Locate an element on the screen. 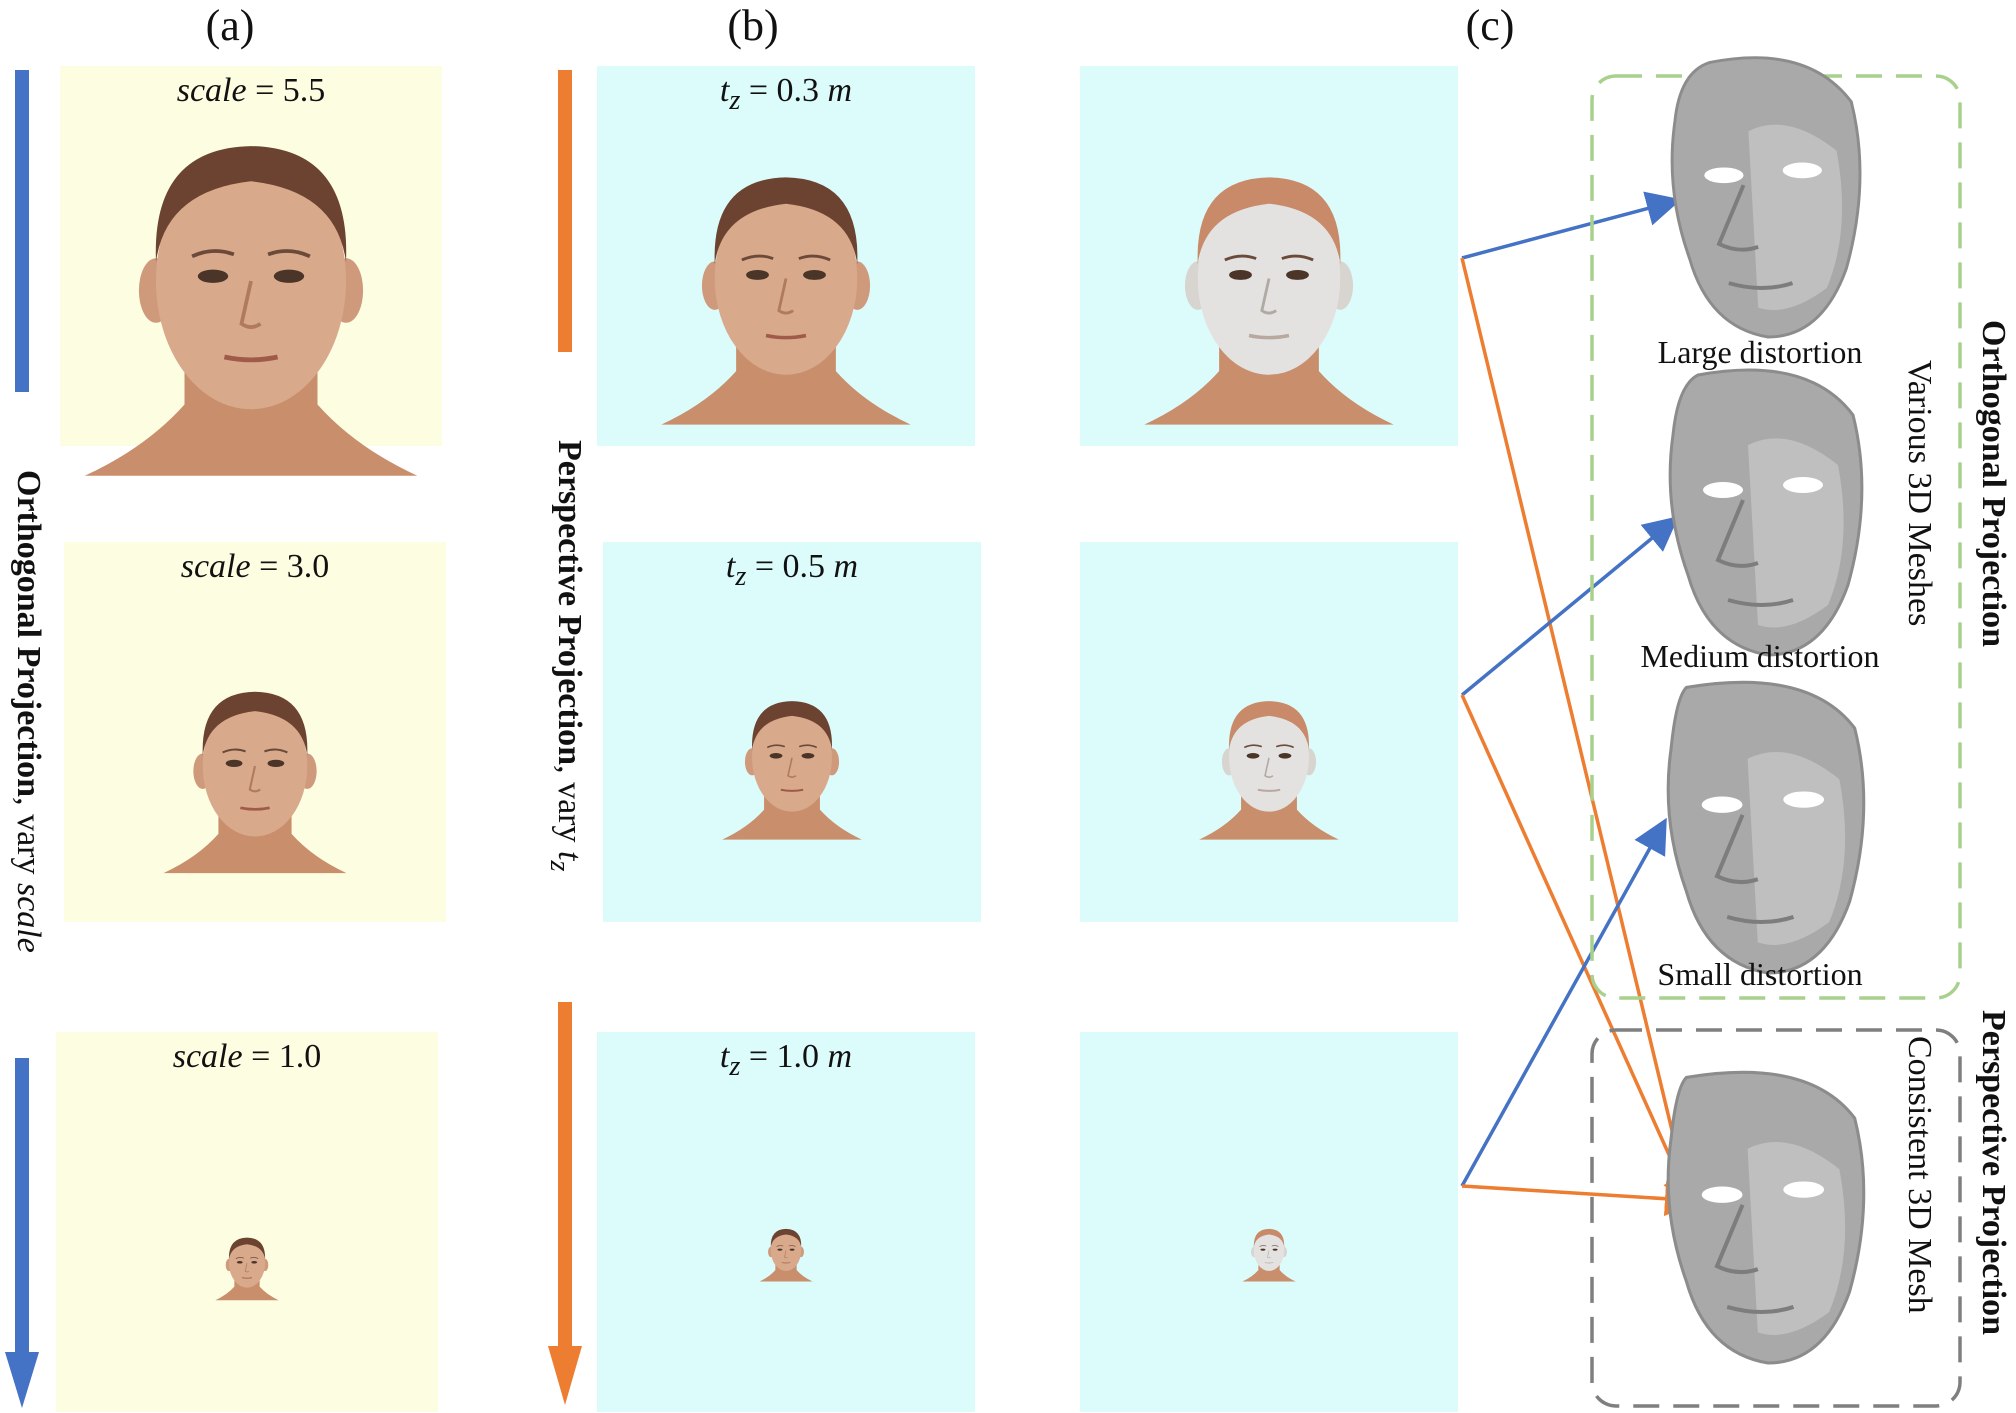 This screenshot has height=1413, width=2016. panel-label-b: (b) is located at coordinates (753, 25).